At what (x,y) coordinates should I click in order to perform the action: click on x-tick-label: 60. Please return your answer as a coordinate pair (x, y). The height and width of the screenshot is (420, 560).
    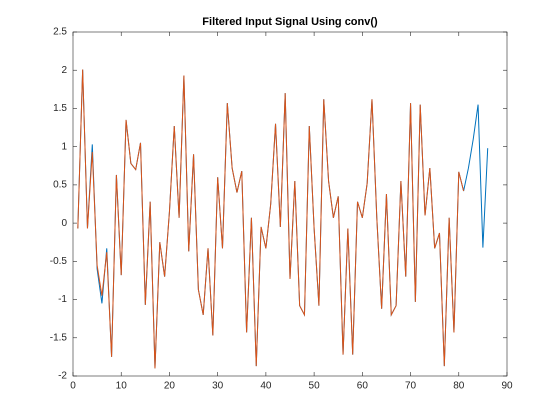
    Looking at the image, I should click on (363, 386).